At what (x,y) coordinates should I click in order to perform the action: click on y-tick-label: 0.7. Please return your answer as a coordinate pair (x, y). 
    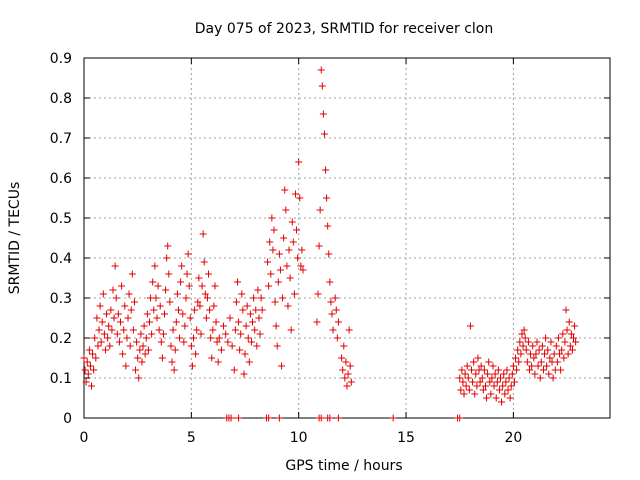
    Looking at the image, I should click on (61, 139).